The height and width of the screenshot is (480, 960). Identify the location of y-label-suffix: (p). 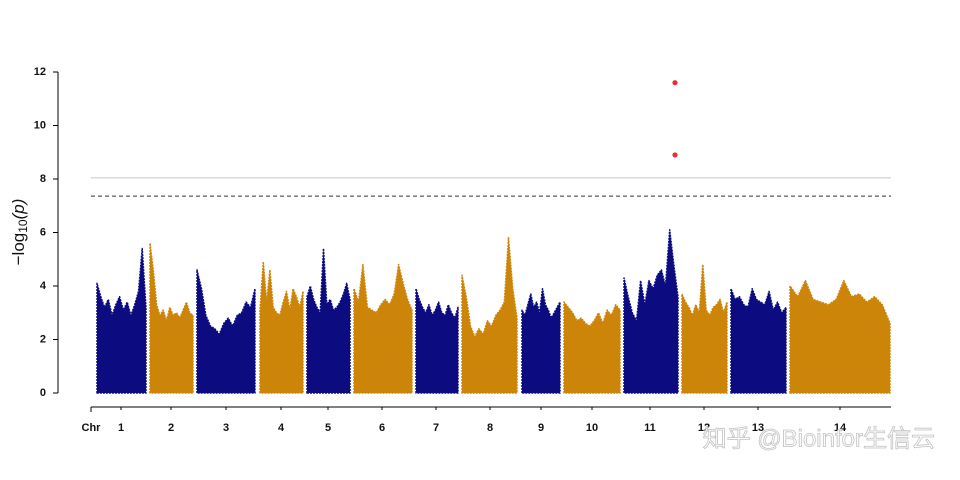
(18, 209).